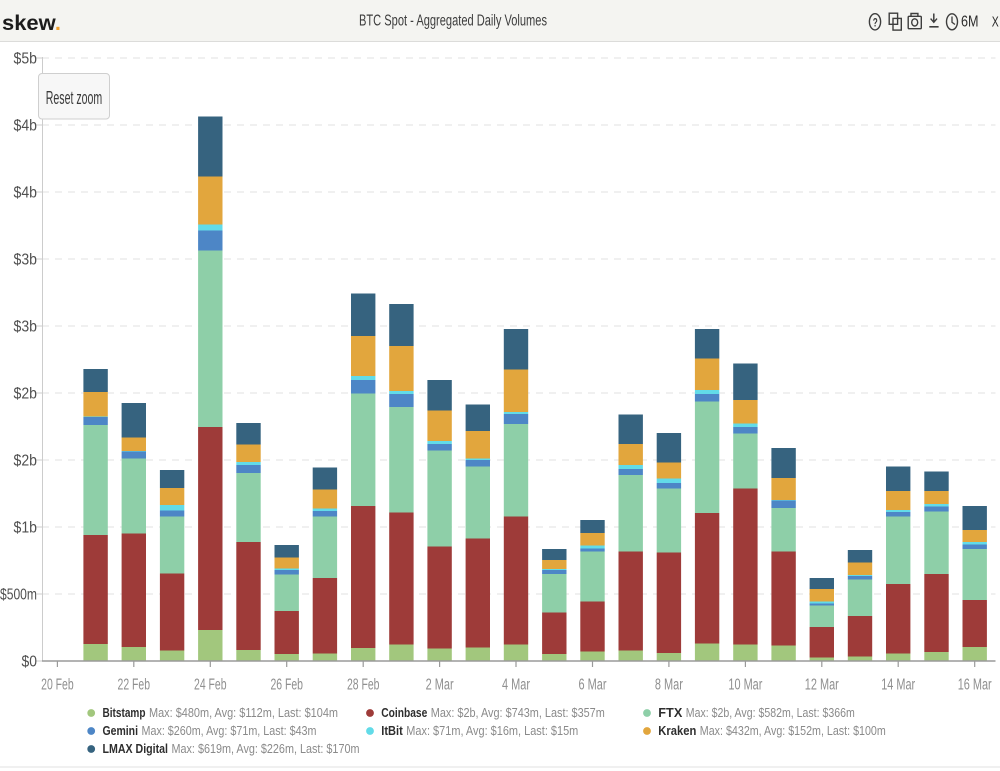 This screenshot has width=1000, height=771. What do you see at coordinates (669, 685) in the screenshot?
I see `svg-text: 8 Mar` at bounding box center [669, 685].